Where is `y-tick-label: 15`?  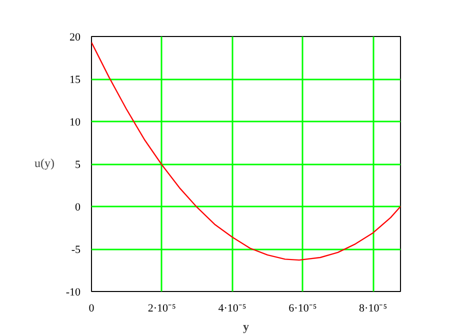 y-tick-label: 15 is located at coordinates (75, 80).